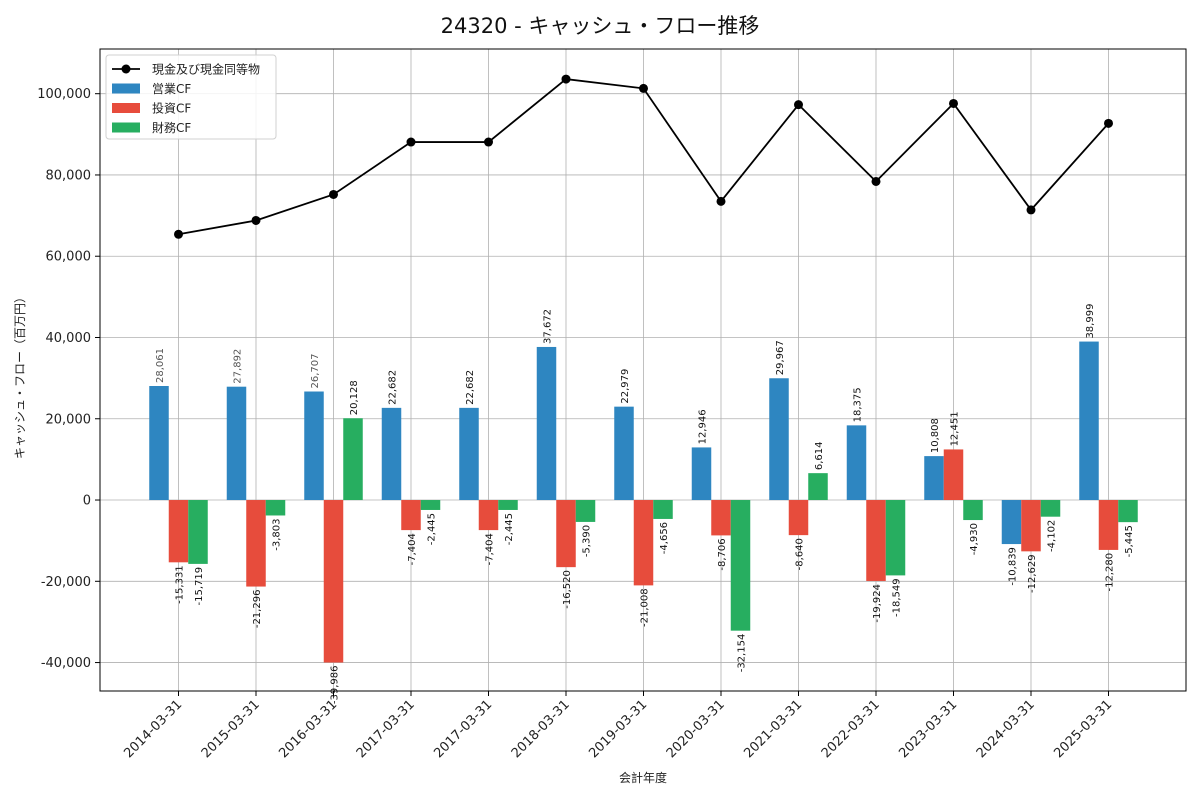  Describe the element at coordinates (541, 729) in the screenshot. I see `x-tick-label: 2018-03-31` at that location.